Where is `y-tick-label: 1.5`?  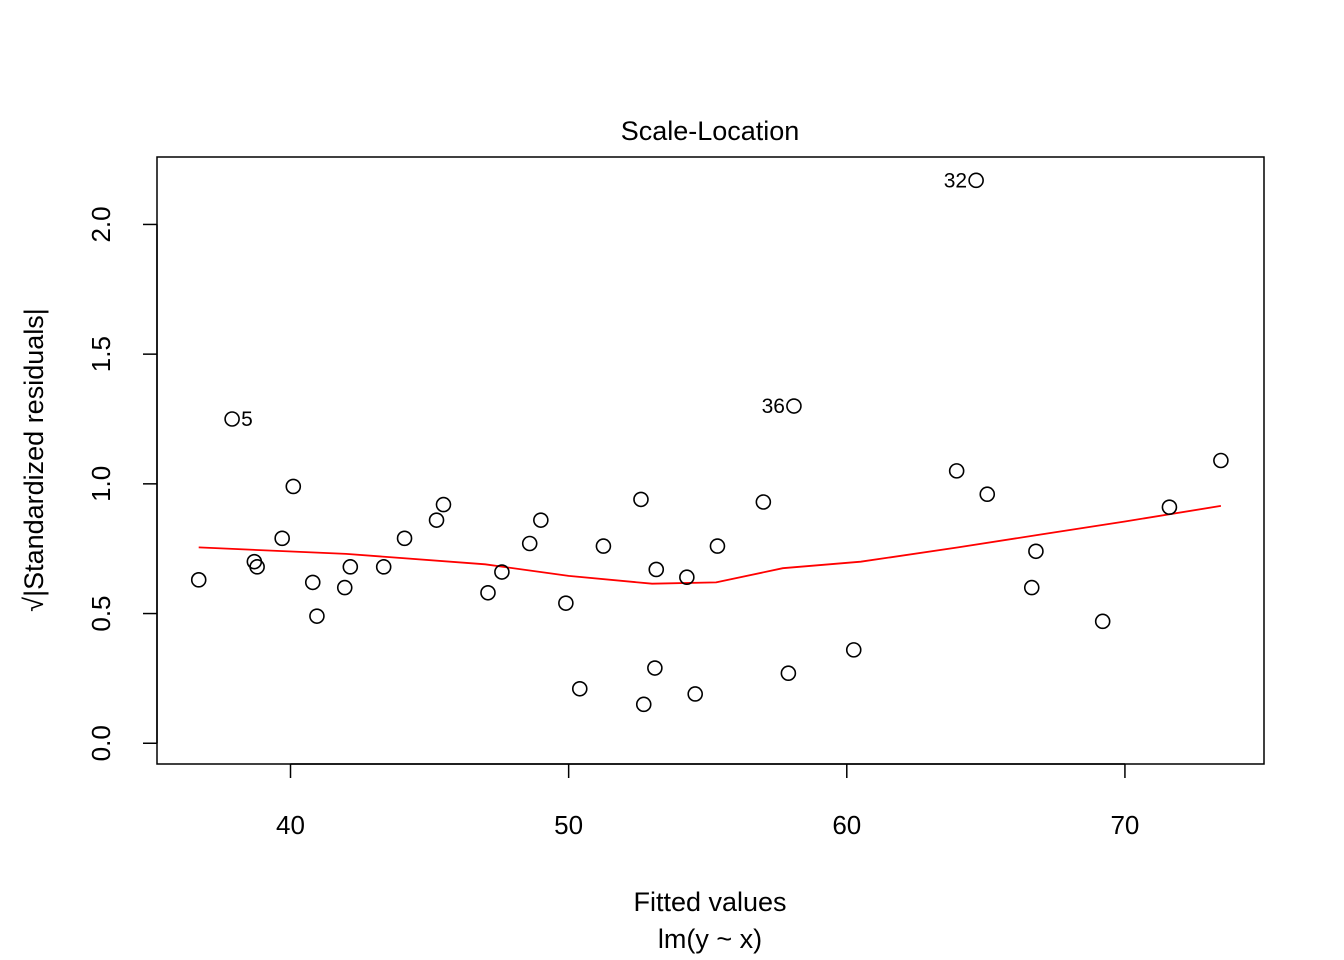 y-tick-label: 1.5 is located at coordinates (101, 354).